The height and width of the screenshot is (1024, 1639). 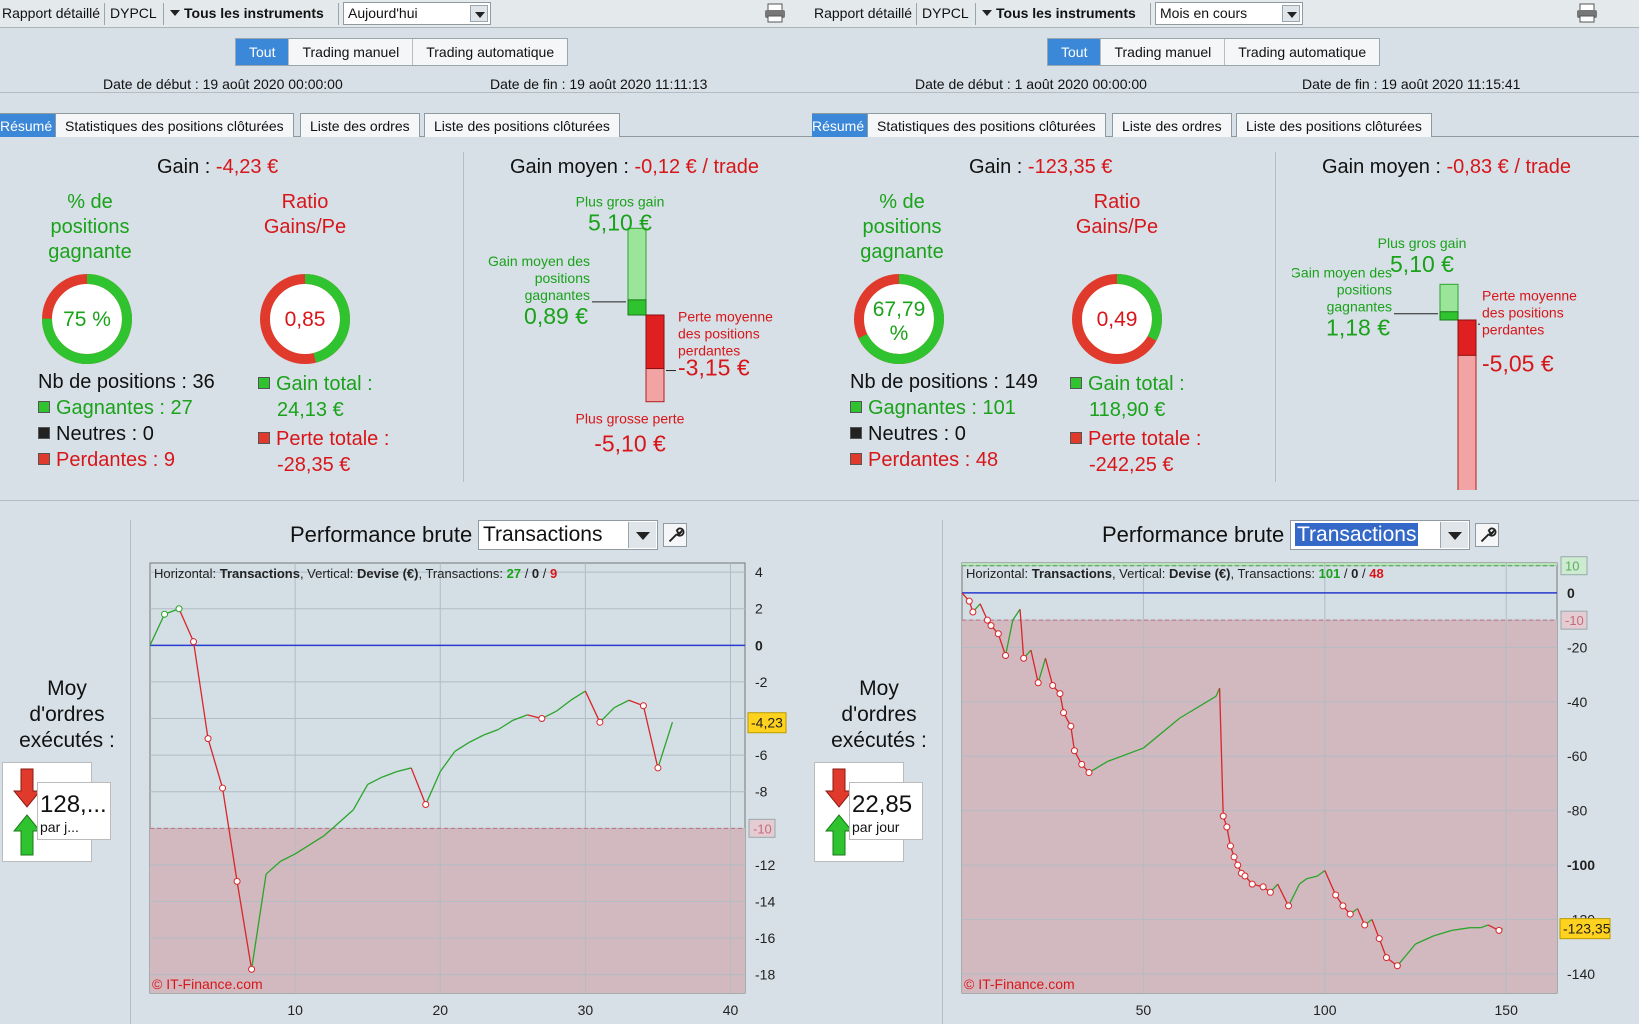 I want to click on profit-zone, so click(x=1259, y=564).